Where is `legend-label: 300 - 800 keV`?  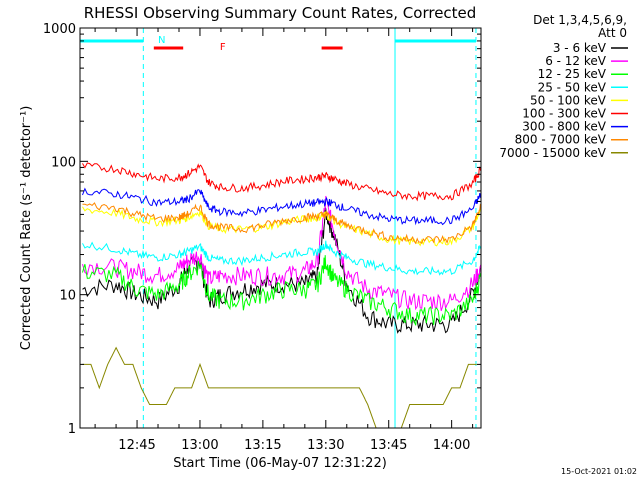
legend-label: 300 - 800 keV is located at coordinates (564, 127).